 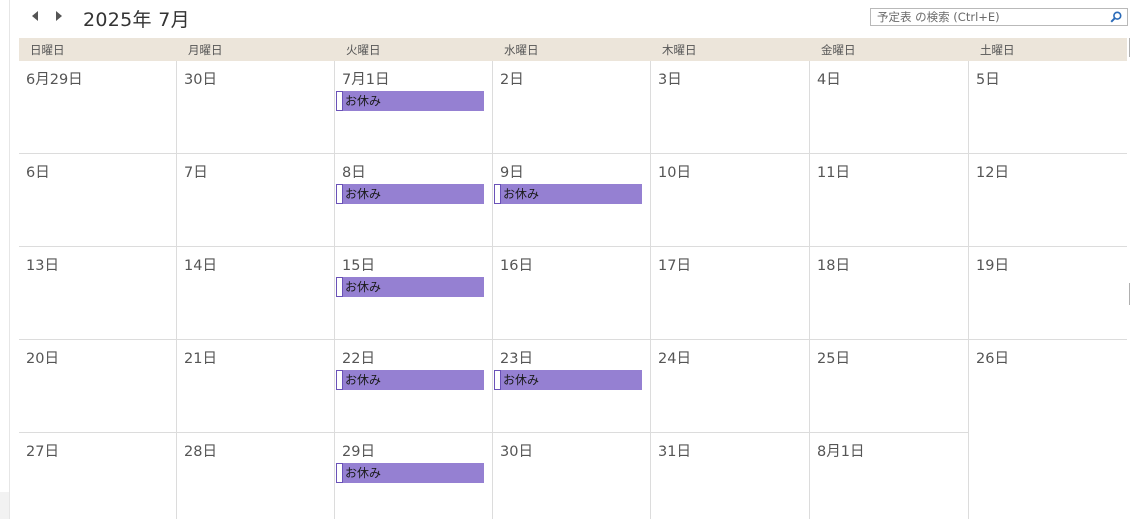 I want to click on day-number: 26日, so click(x=992, y=359).